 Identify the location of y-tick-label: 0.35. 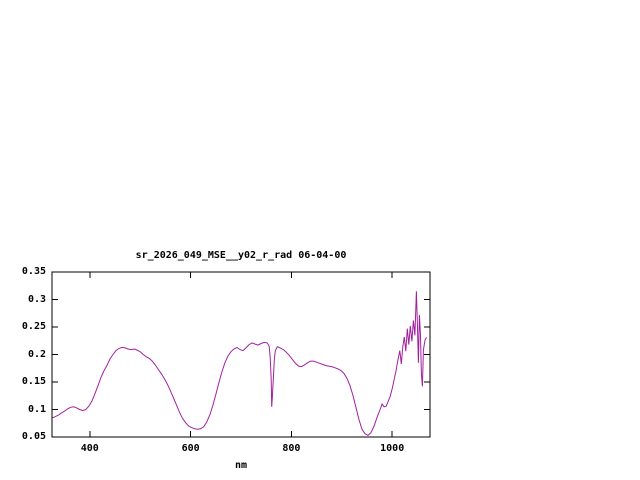
(33, 271).